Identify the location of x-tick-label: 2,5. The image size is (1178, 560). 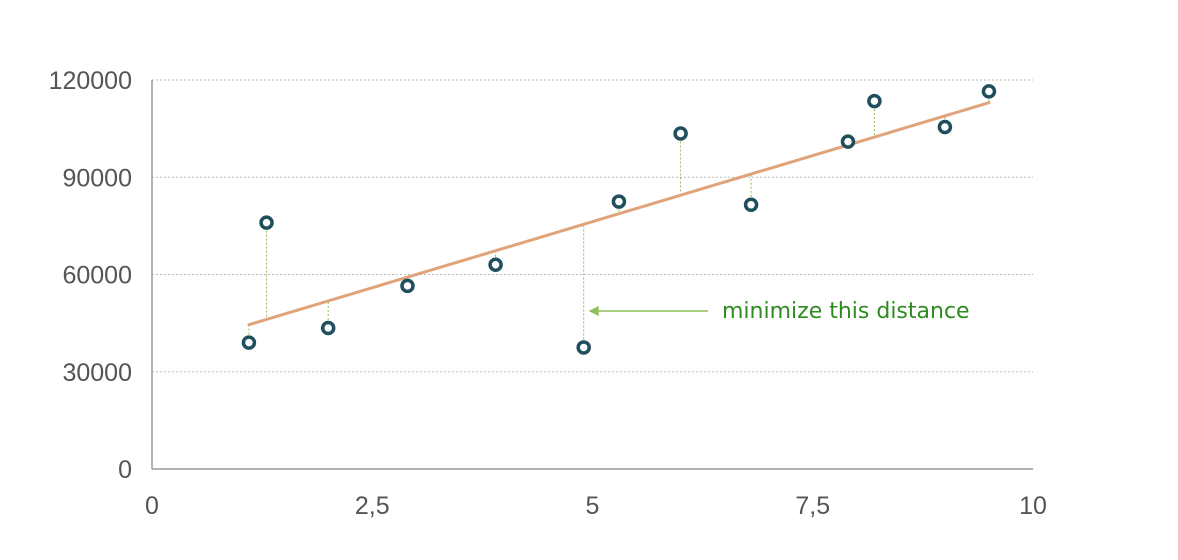
(372, 506).